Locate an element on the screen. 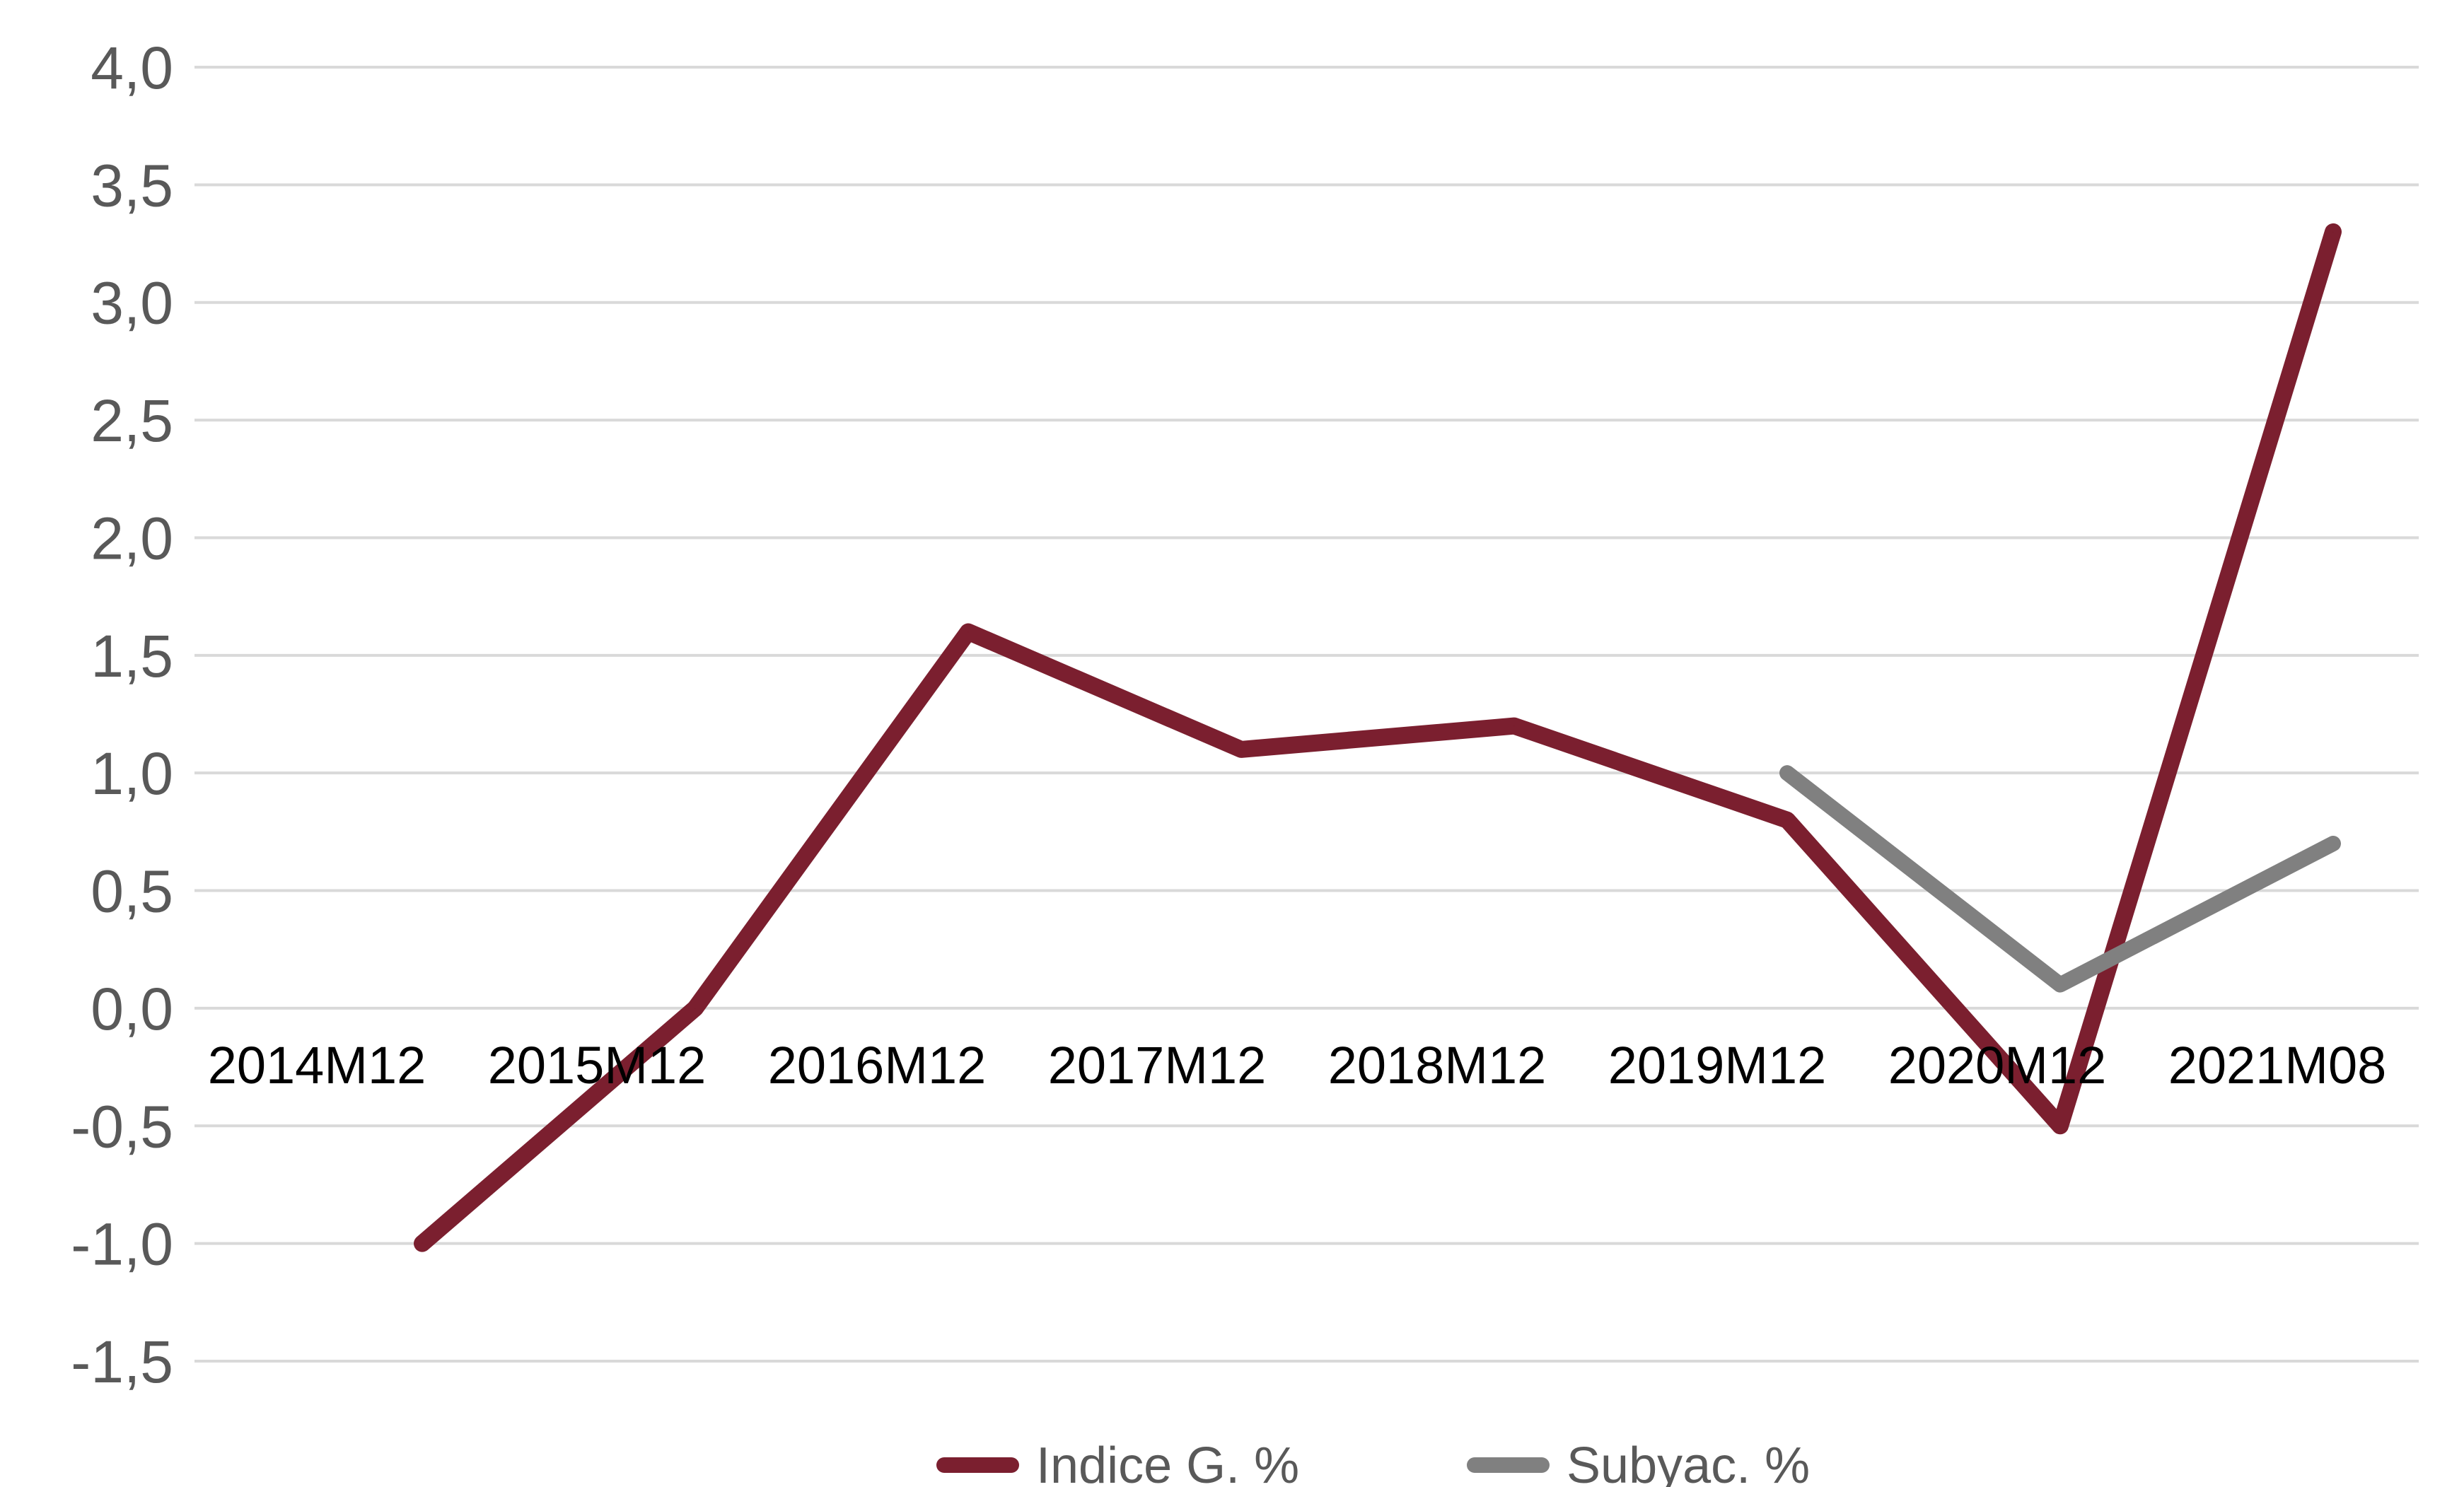  y-tick-label: 0,0 is located at coordinates (132, 1009).